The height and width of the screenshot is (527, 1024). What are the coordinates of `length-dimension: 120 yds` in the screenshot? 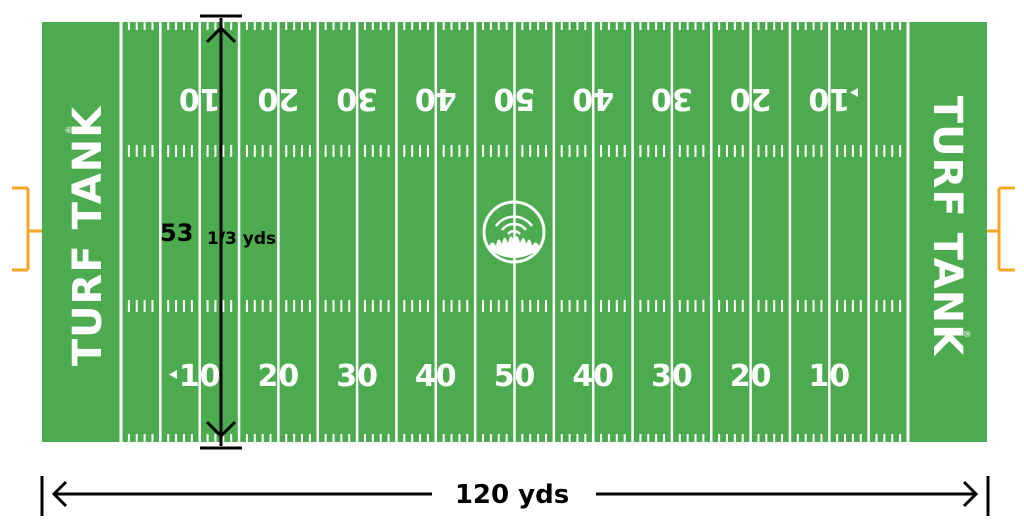 It's located at (515, 496).